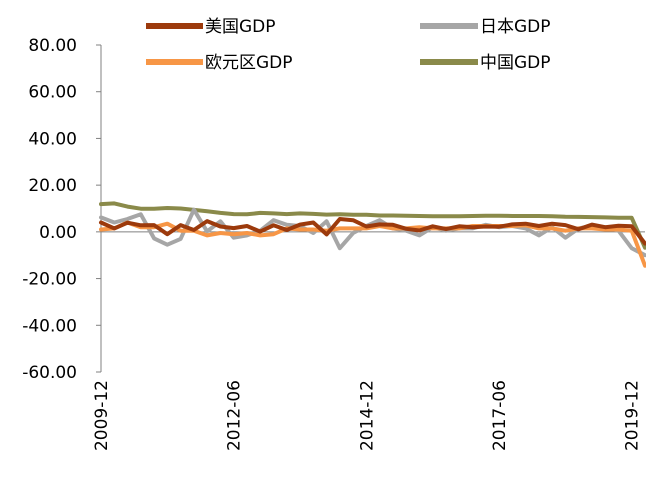  I want to click on y-tick-label: -60.00, so click(49, 373).